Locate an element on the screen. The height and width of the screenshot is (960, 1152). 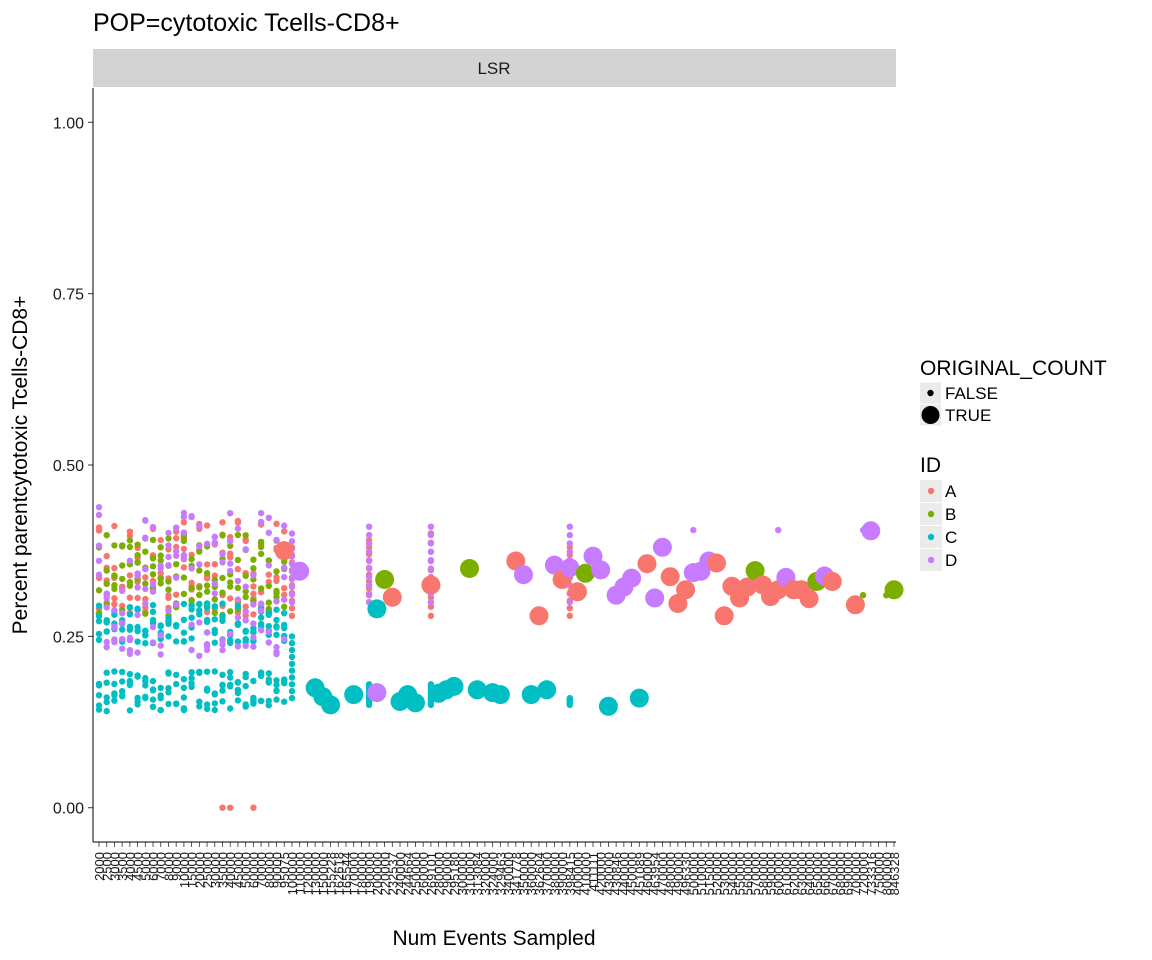
y-axis-title: Percent parentcytotoxic Tcells-CD8+ is located at coordinates (20, 465).